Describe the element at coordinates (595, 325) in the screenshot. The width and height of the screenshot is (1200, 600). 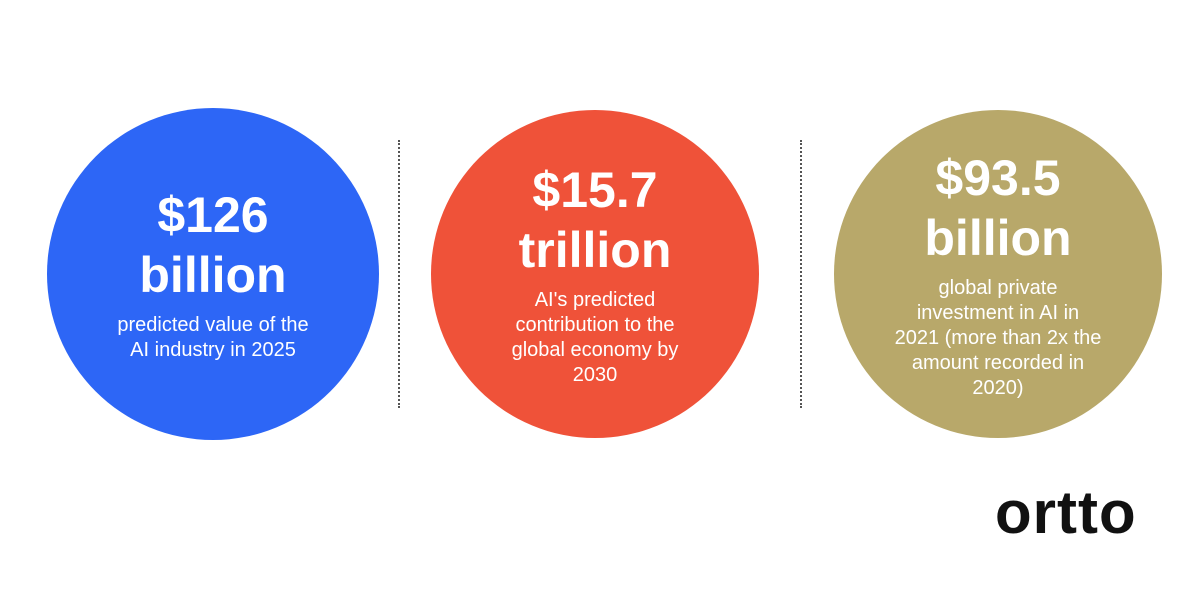
I see `description-line: contribution to the` at that location.